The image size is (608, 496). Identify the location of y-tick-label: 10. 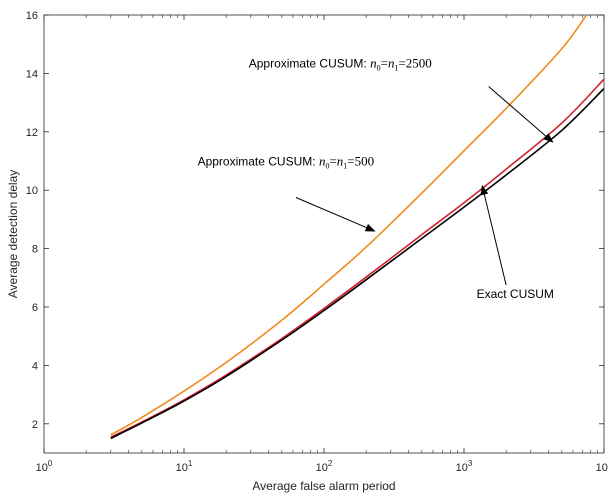
(32, 191).